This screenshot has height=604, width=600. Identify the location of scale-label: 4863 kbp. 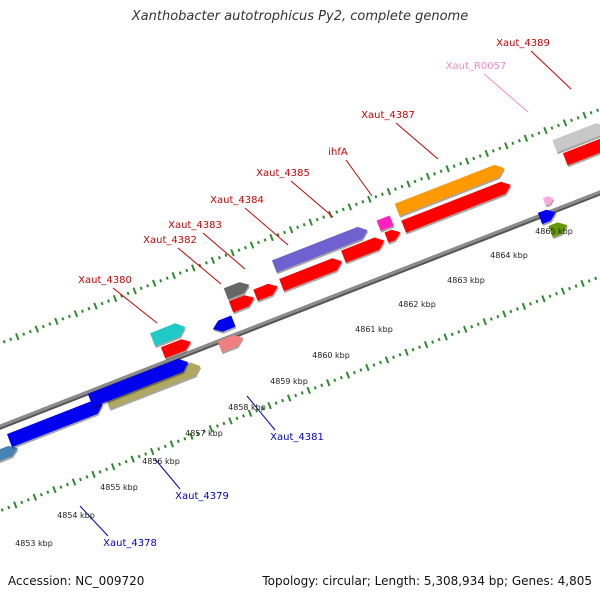
(466, 280).